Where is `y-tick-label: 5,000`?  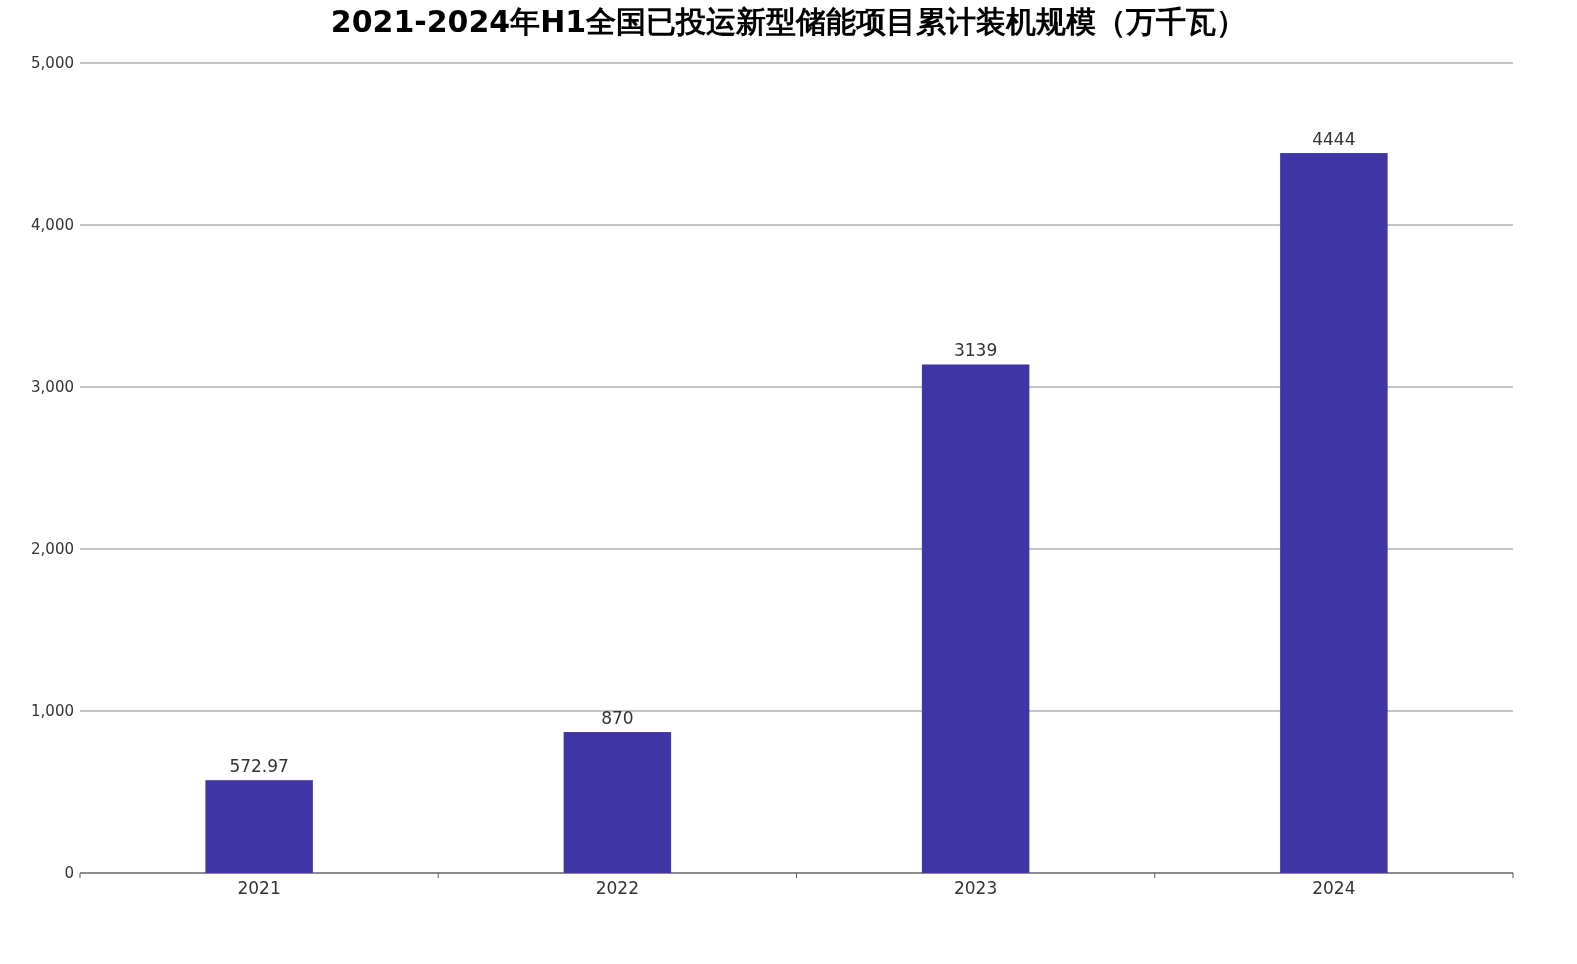 y-tick-label: 5,000 is located at coordinates (52, 63).